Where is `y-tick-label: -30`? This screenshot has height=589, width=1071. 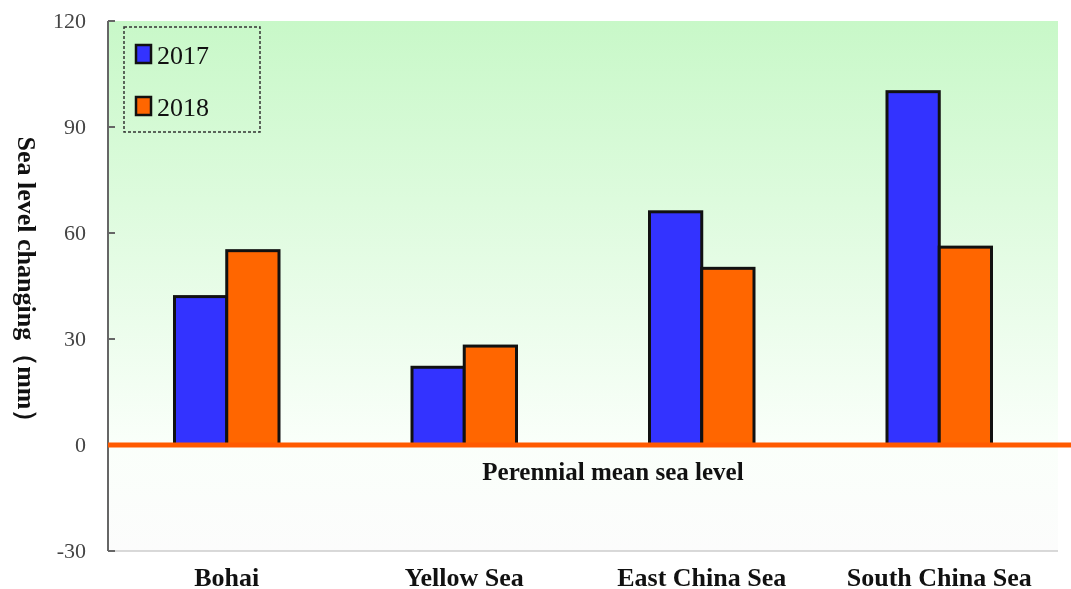 y-tick-label: -30 is located at coordinates (71, 550).